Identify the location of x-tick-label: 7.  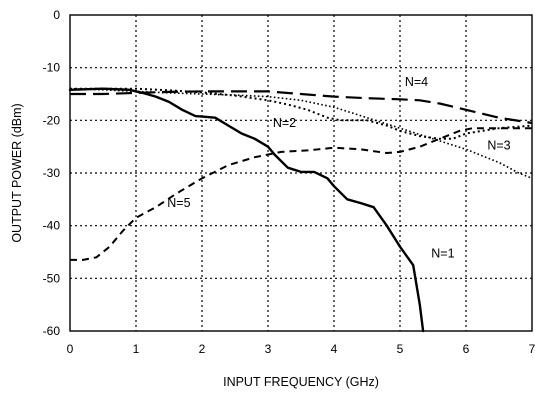
(532, 349).